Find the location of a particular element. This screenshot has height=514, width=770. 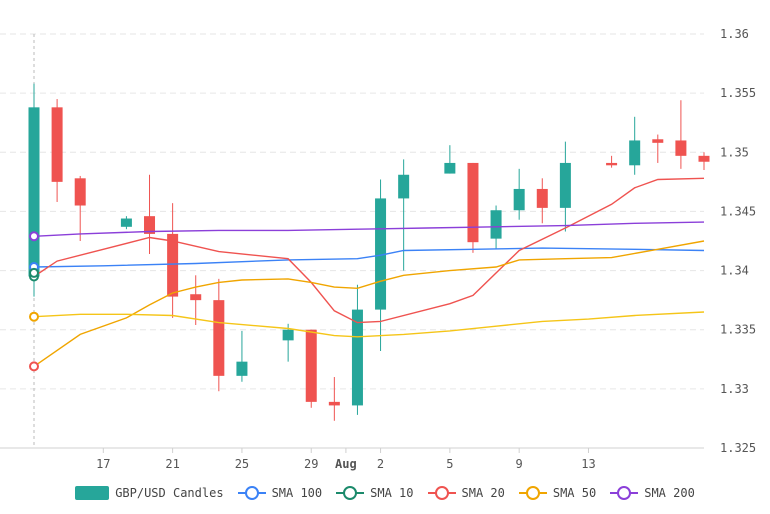

candle-swatch-icon is located at coordinates (92, 493).